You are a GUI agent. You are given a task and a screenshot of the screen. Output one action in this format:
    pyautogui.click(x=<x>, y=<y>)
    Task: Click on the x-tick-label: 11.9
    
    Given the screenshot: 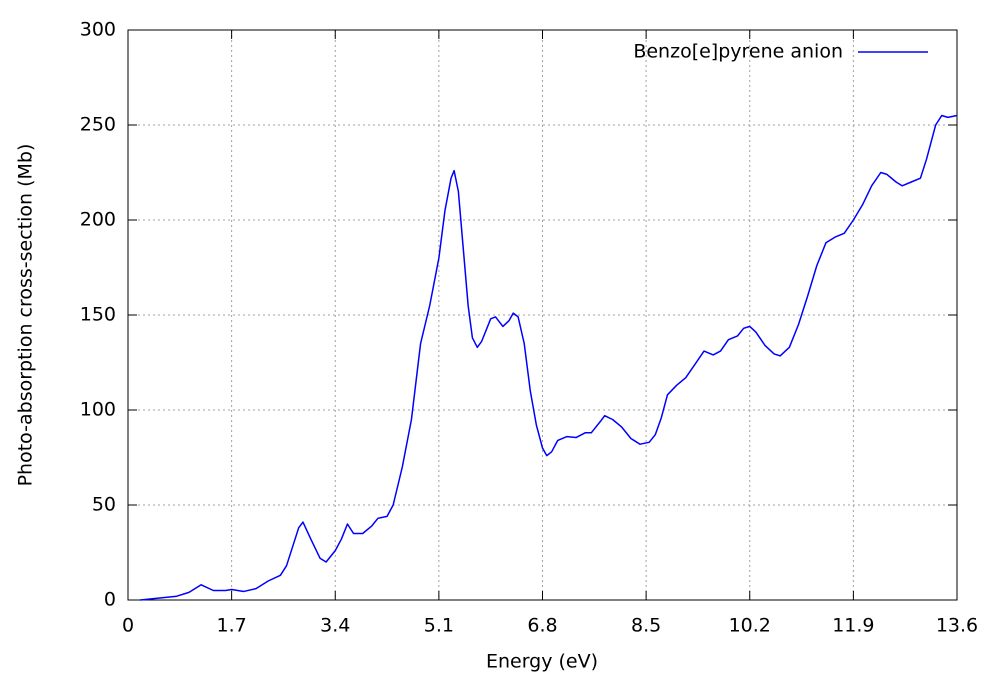 What is the action you would take?
    pyautogui.click(x=853, y=626)
    